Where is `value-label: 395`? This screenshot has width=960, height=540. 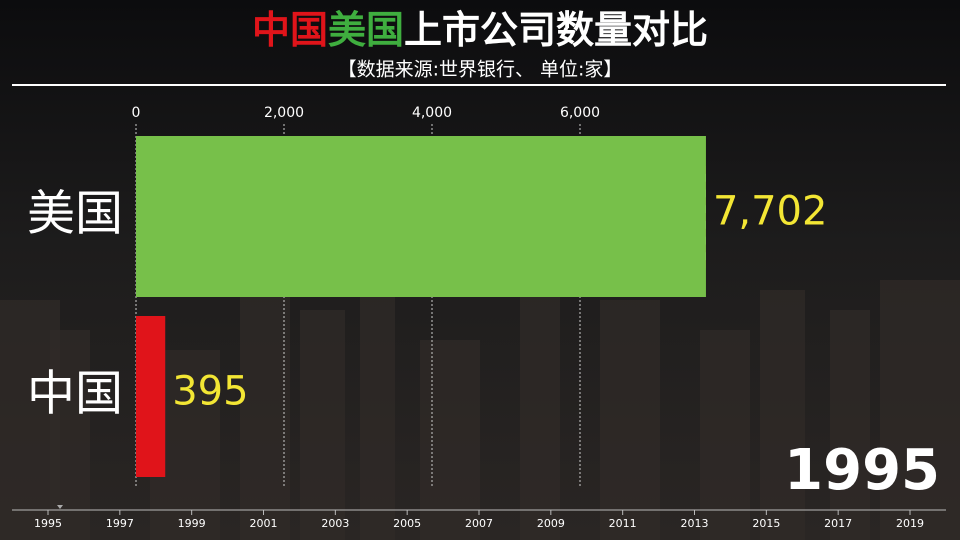
value-label: 395 is located at coordinates (210, 392).